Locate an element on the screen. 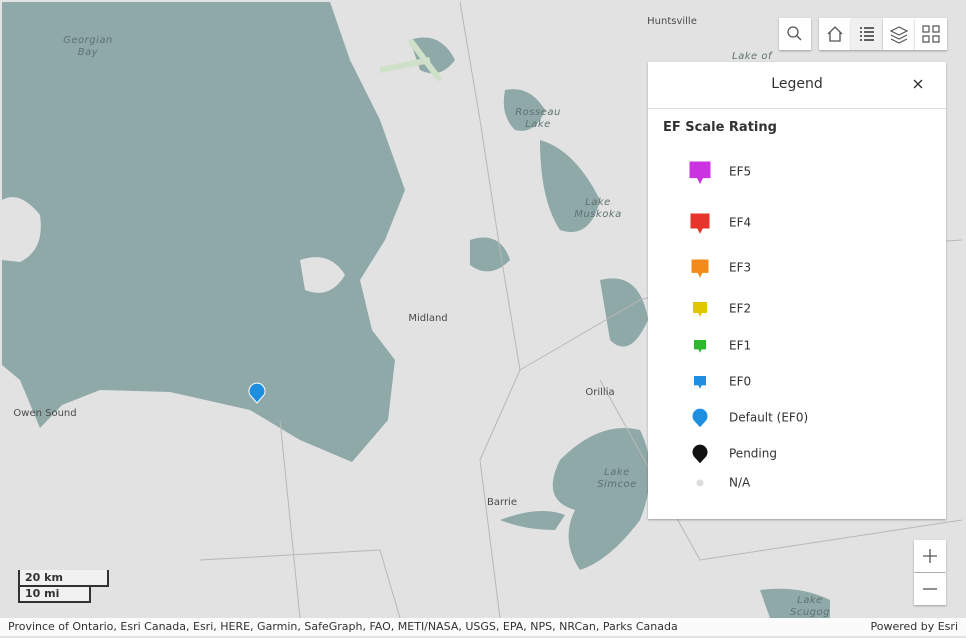 Image resolution: width=966 pixels, height=638 pixels. town-label: Barrie is located at coordinates (502, 502).